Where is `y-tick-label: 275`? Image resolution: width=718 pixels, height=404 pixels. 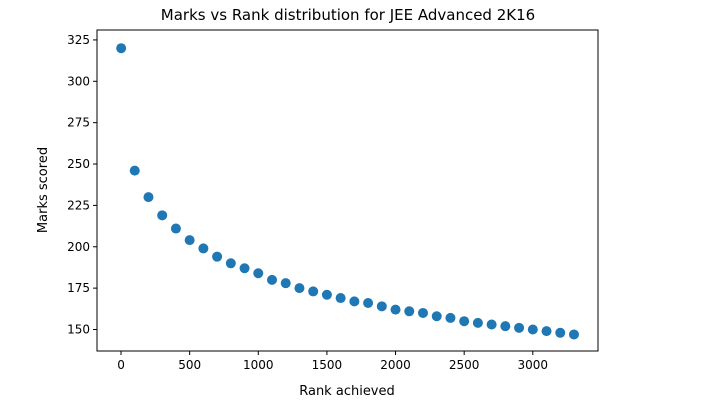
y-tick-label: 275 is located at coordinates (78, 123).